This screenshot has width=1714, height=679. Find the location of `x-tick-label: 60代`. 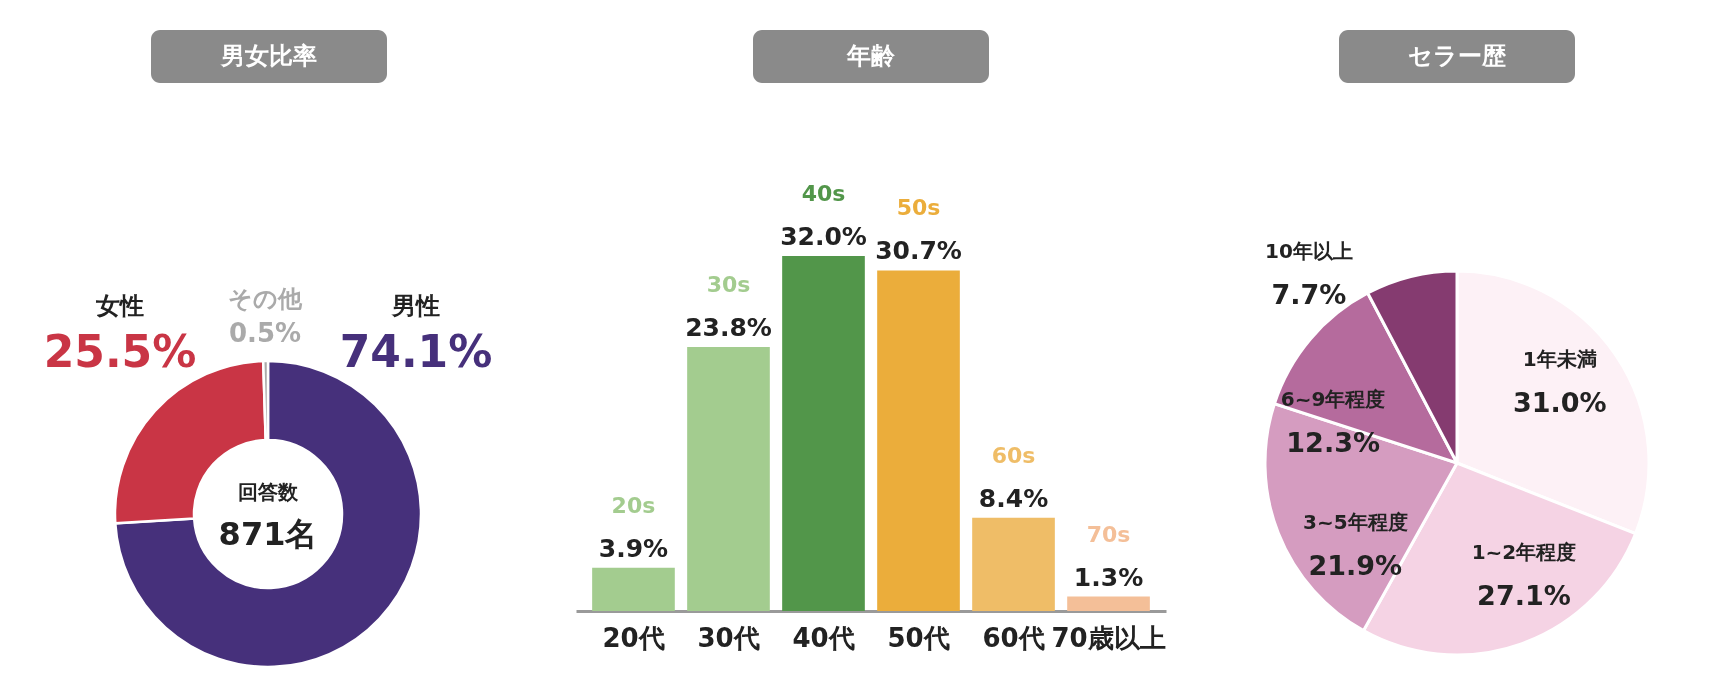

x-tick-label: 60代 is located at coordinates (1013, 637).